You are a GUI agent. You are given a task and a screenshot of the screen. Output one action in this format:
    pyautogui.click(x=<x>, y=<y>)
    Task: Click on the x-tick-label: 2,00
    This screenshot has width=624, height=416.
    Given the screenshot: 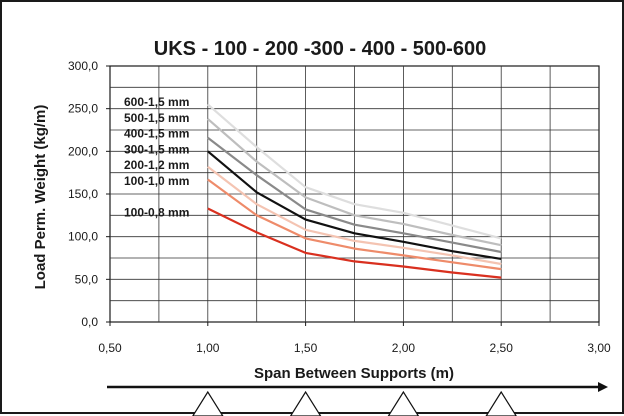 What is the action you would take?
    pyautogui.click(x=404, y=348)
    